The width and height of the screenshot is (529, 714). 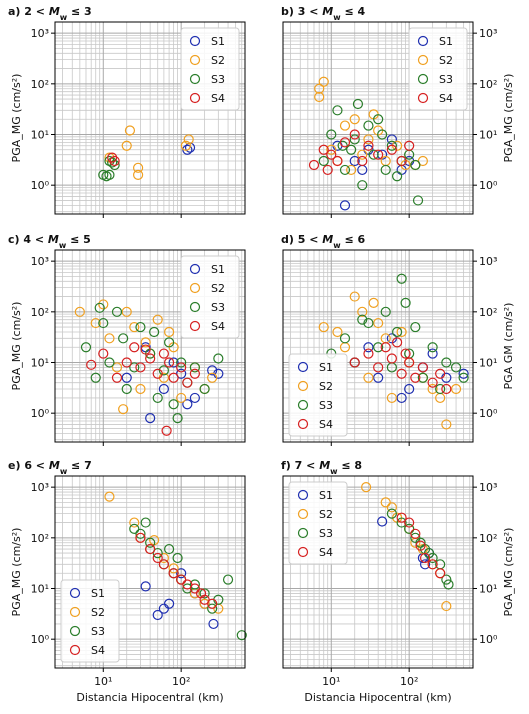 What do you see at coordinates (40, 589) in the screenshot?
I see `y-tick-label: 10¹` at bounding box center [40, 589].